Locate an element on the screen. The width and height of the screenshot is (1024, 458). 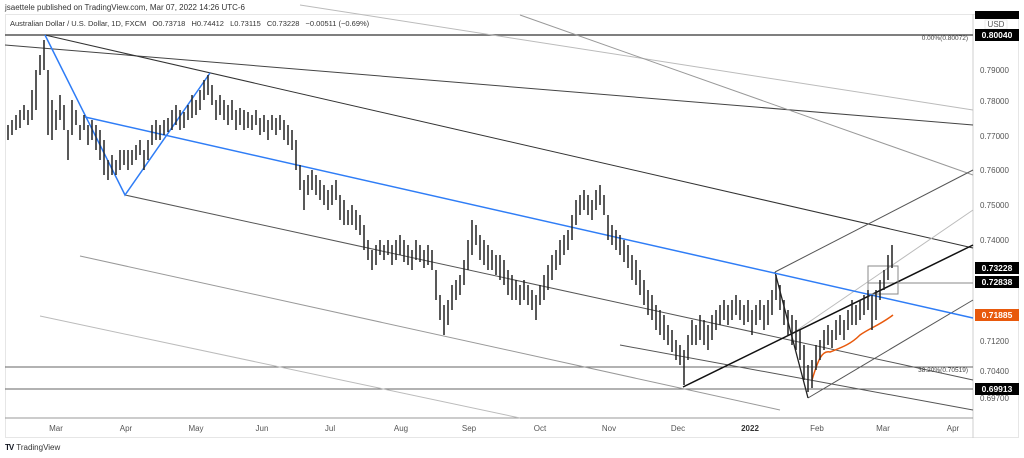
time-tick: May is located at coordinates (195, 428).